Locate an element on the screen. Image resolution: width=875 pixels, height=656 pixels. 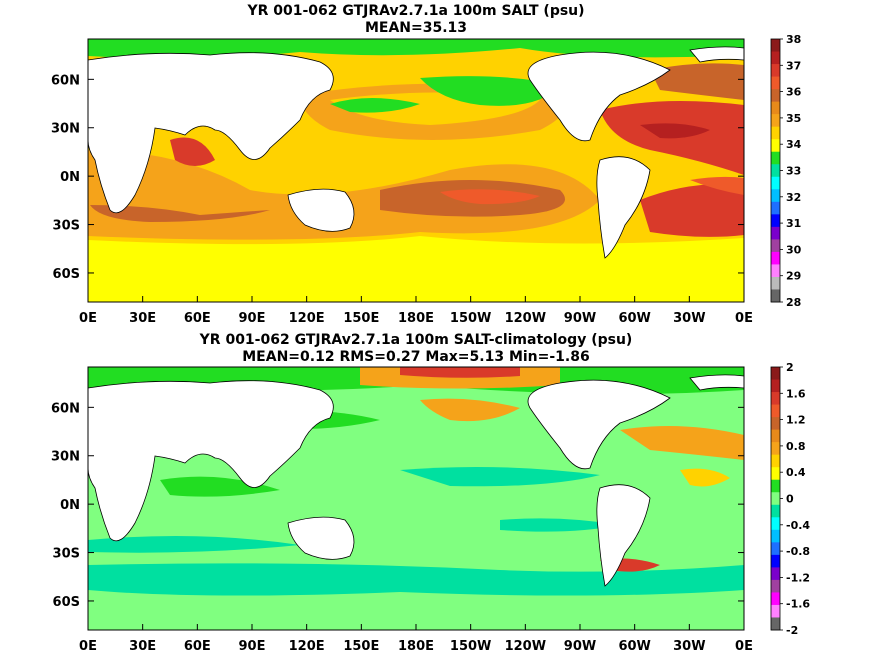
colorbar-label: 30 is located at coordinates (794, 249).